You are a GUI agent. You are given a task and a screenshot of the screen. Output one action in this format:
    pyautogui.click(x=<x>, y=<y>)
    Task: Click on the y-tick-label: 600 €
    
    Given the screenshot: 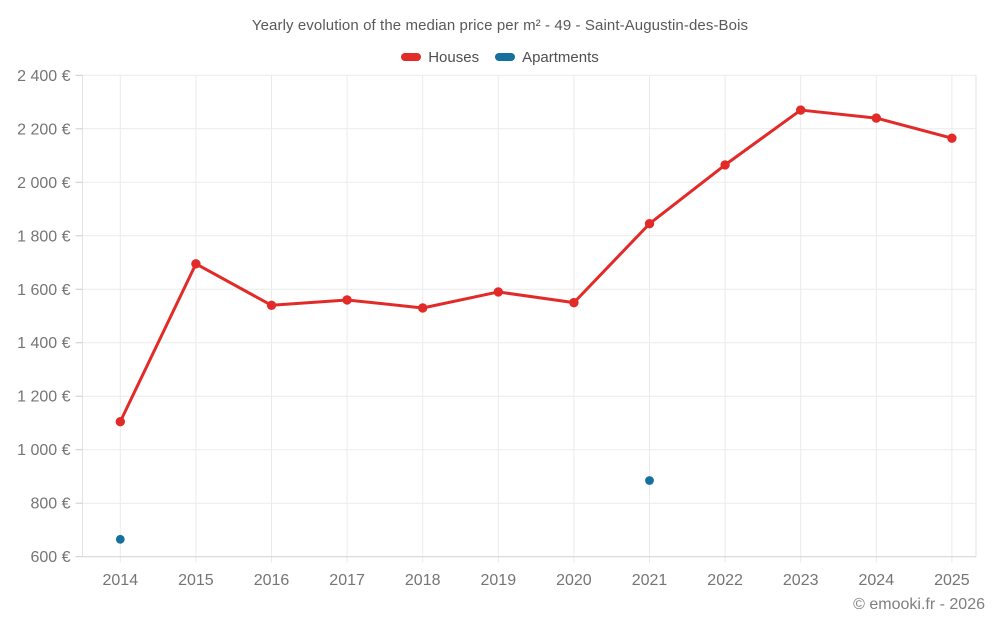 What is the action you would take?
    pyautogui.click(x=50, y=557)
    